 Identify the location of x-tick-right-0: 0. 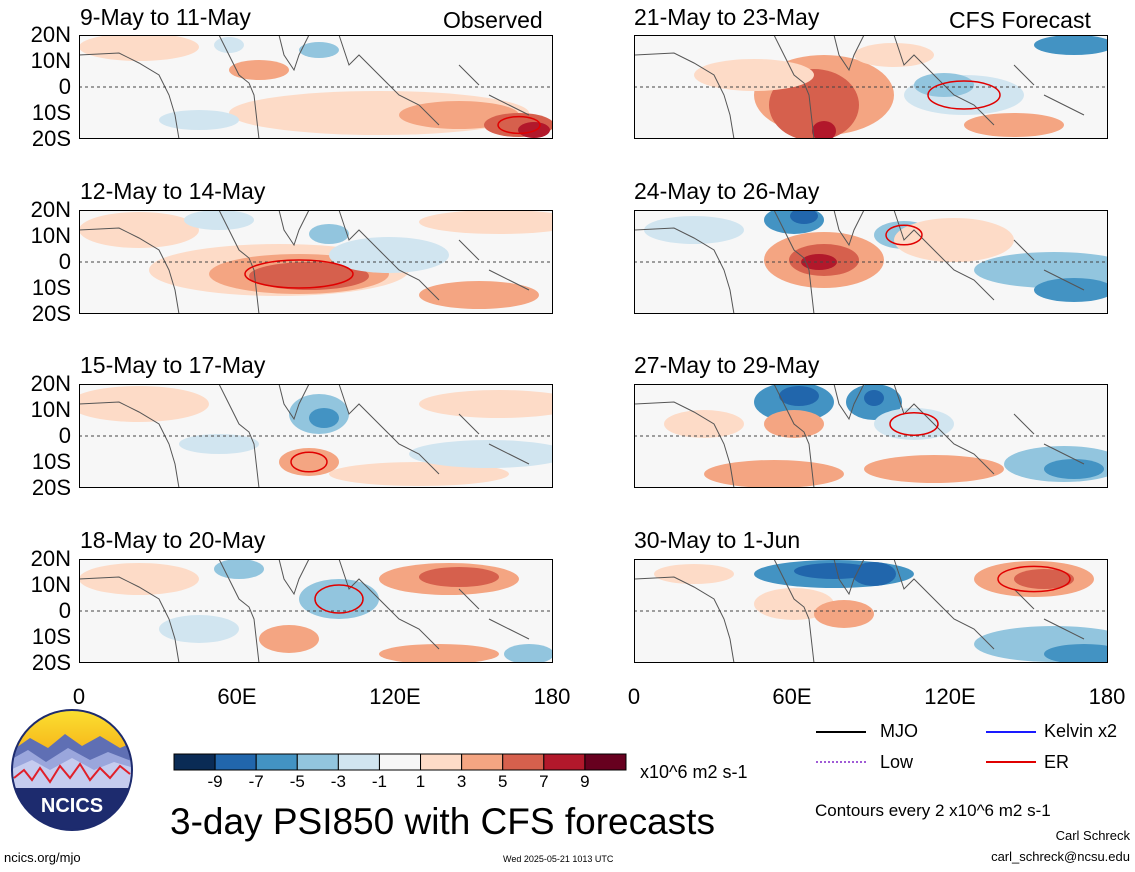
(634, 696).